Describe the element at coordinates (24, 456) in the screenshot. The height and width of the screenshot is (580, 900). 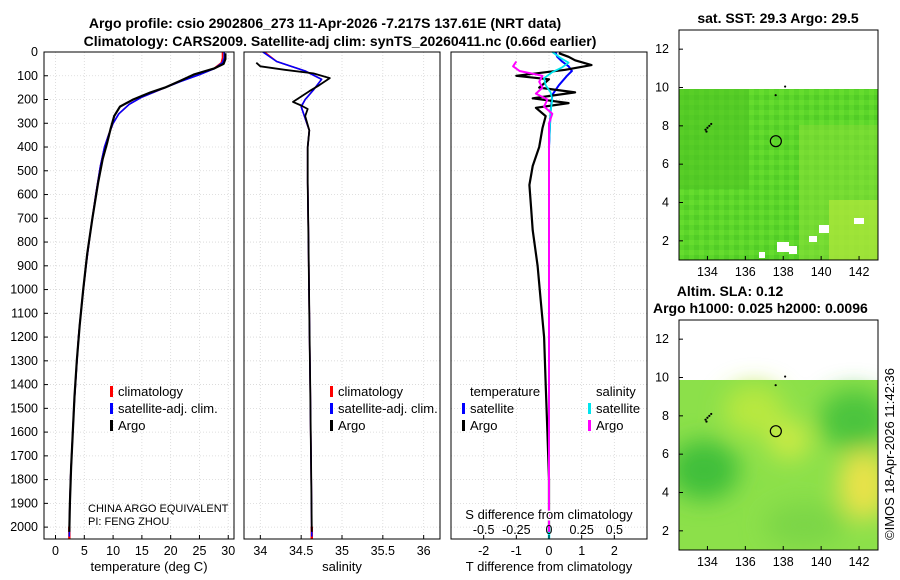
I see `depth-tick-label: 1700` at that location.